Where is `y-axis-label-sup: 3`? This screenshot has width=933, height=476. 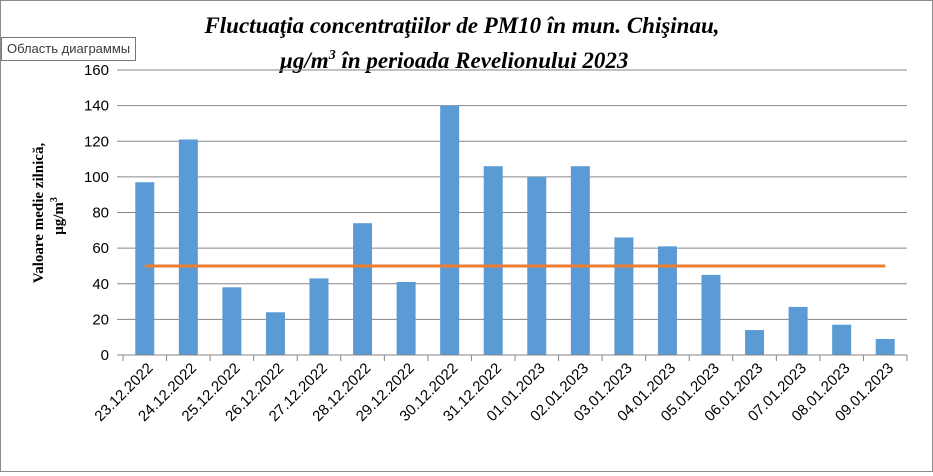
y-axis-label-sup: 3 is located at coordinates (54, 199).